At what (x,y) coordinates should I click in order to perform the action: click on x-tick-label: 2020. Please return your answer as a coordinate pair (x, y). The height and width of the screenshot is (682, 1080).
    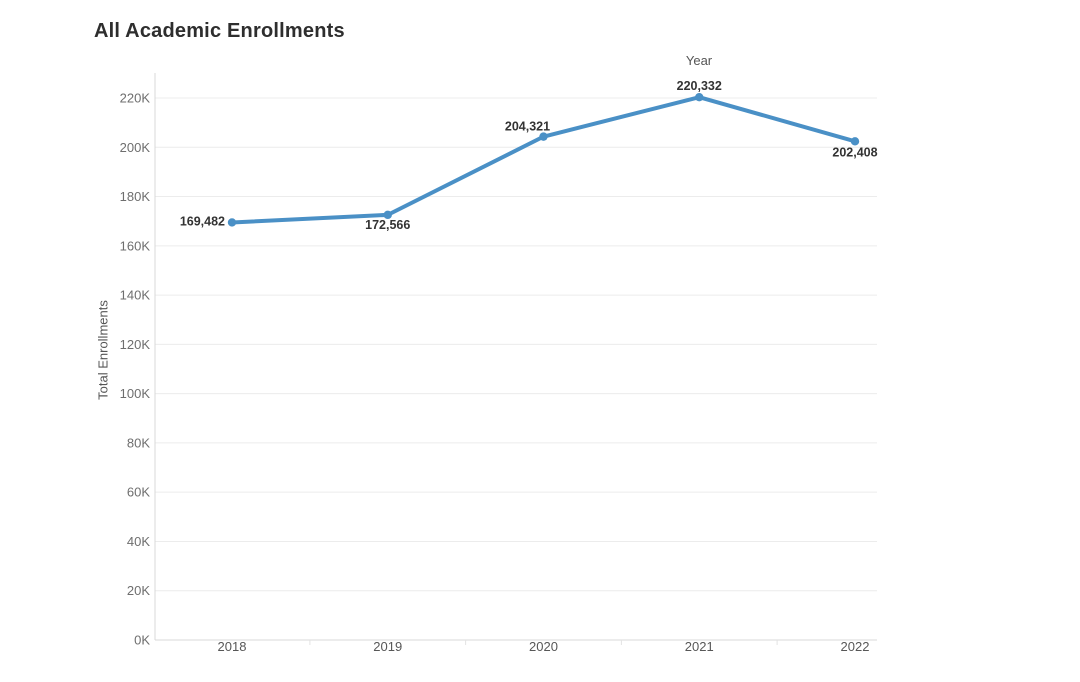
    Looking at the image, I should click on (543, 646).